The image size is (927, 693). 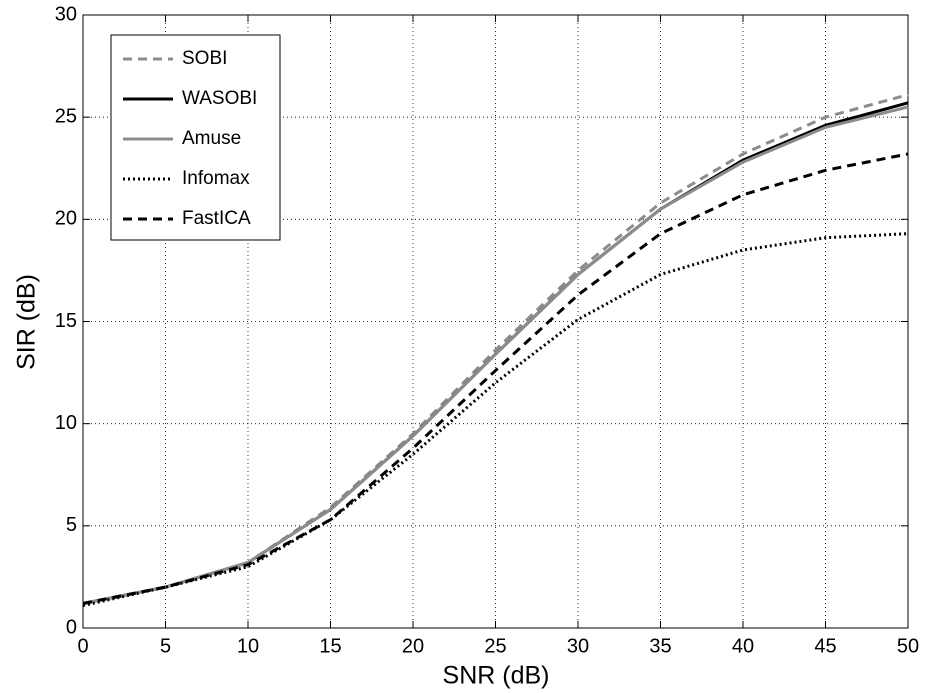 I want to click on x-tick-label: 35, so click(x=660, y=646).